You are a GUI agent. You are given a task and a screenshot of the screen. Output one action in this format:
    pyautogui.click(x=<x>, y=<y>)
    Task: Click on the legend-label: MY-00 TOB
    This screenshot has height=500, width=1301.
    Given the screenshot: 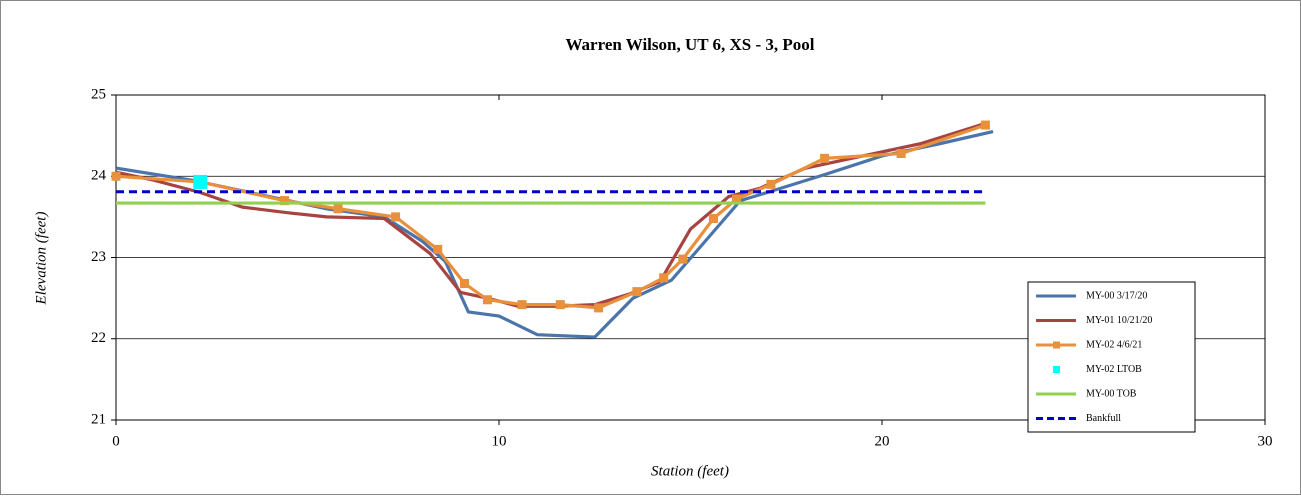 What is the action you would take?
    pyautogui.click(x=1111, y=393)
    